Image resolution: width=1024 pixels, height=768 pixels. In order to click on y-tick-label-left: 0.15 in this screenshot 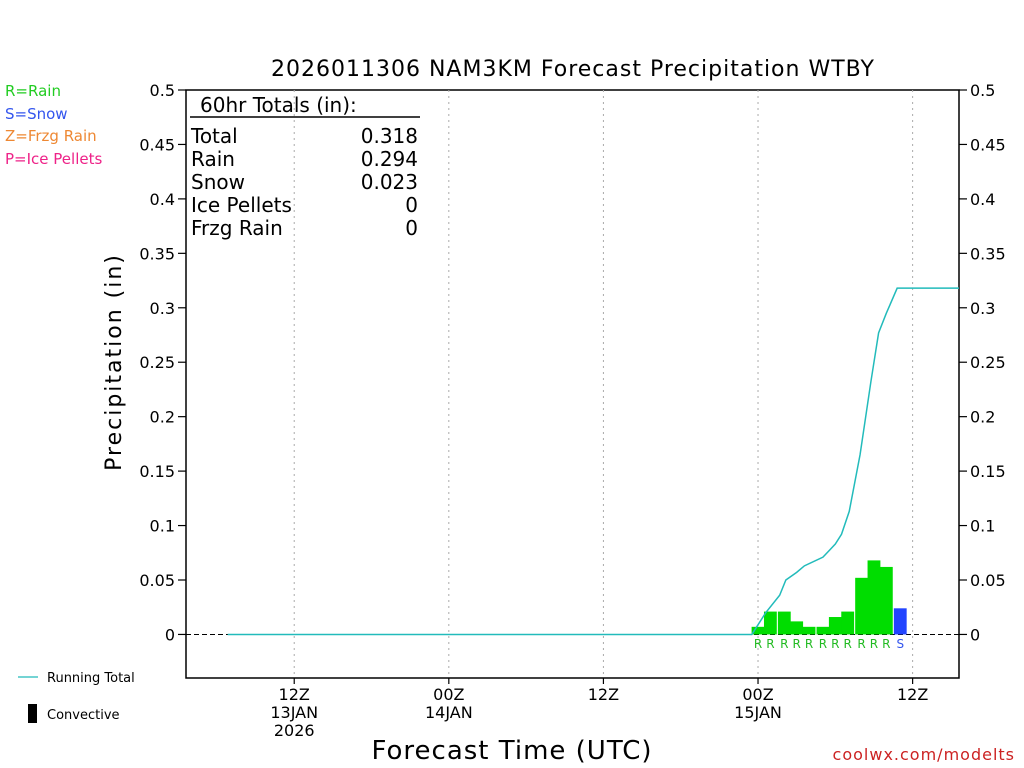, I will do `click(157, 471)`.